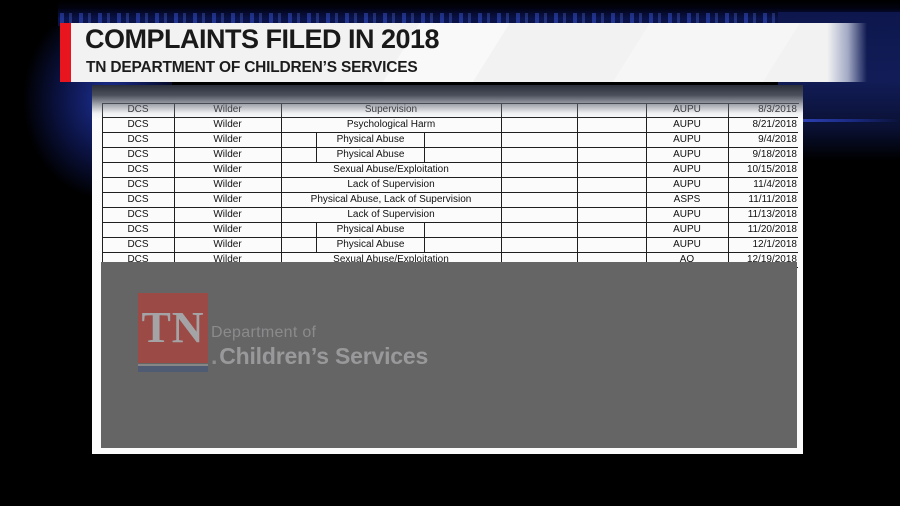 The image size is (900, 506). What do you see at coordinates (772, 229) in the screenshot?
I see `cell-date: 11/20/2018` at bounding box center [772, 229].